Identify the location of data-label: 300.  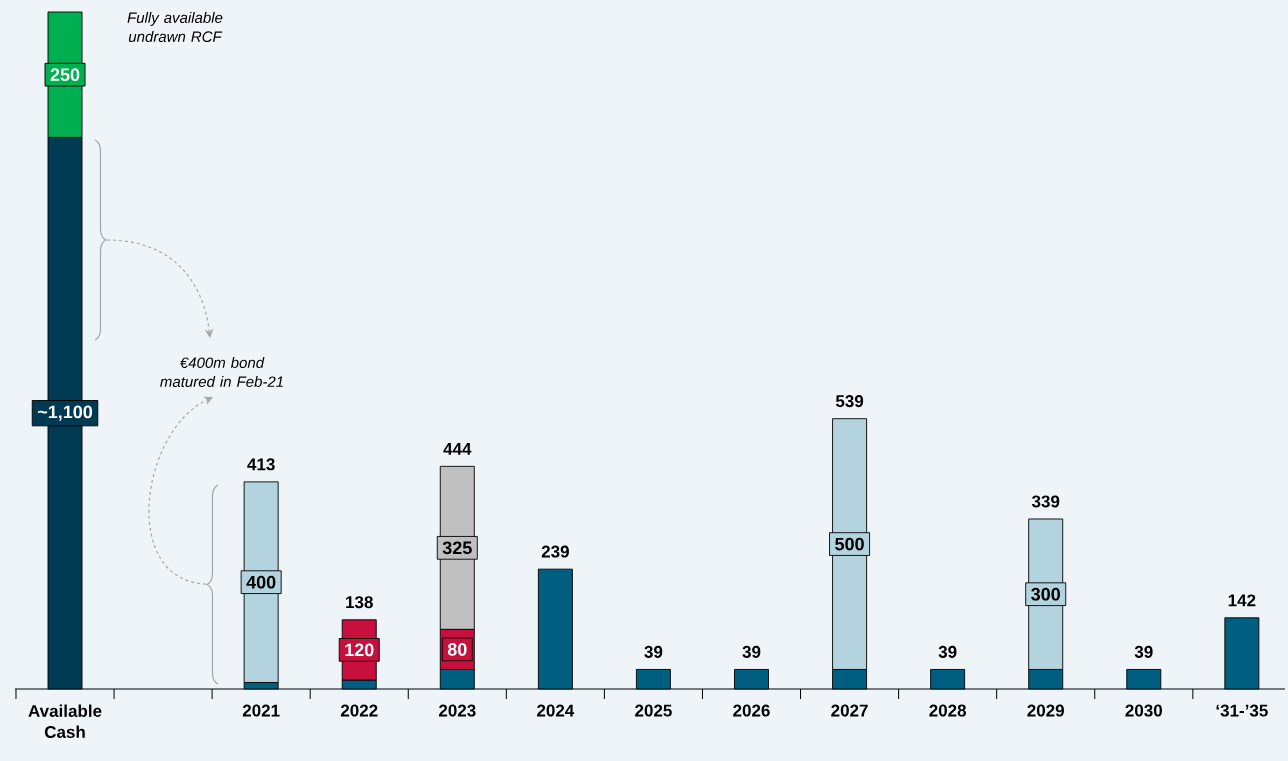
(1045, 594).